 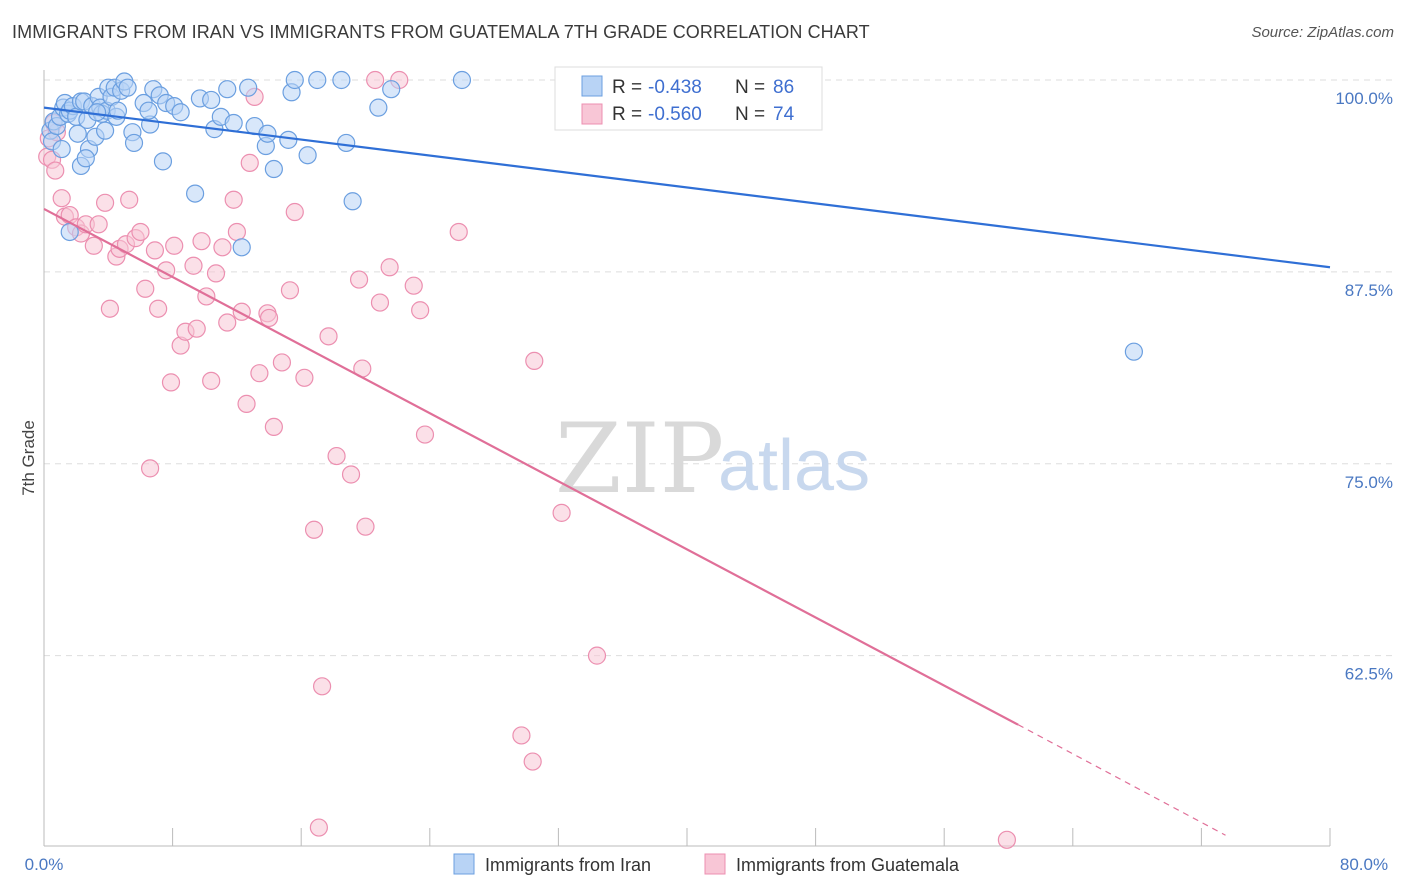 What do you see at coordinates (675, 87) in the screenshot?
I see `stats-r-value-iran: -0.438` at bounding box center [675, 87].